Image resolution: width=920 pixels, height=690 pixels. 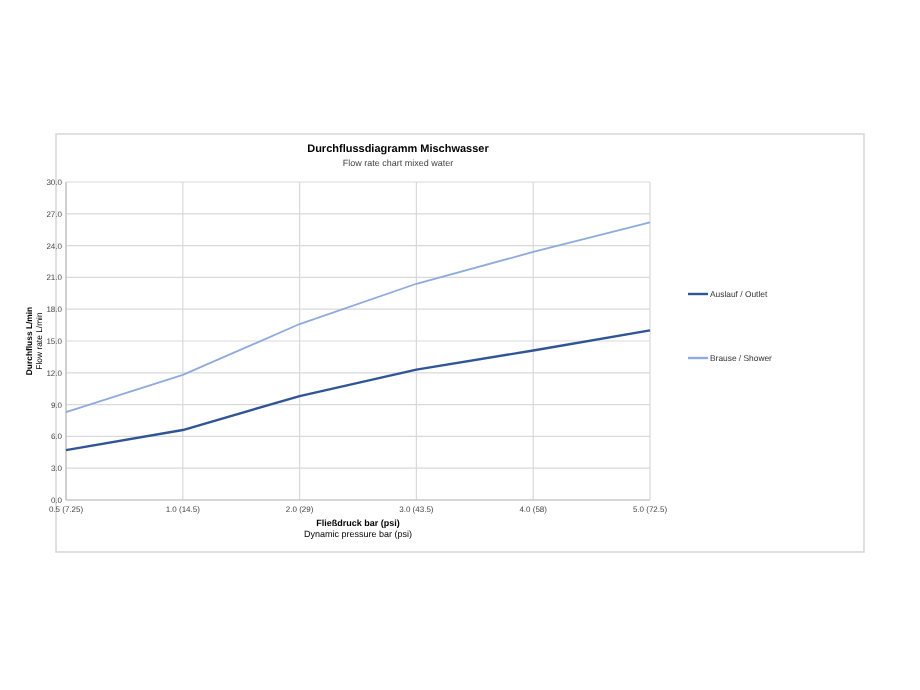 What do you see at coordinates (358, 390) in the screenshot?
I see `line-series` at bounding box center [358, 390].